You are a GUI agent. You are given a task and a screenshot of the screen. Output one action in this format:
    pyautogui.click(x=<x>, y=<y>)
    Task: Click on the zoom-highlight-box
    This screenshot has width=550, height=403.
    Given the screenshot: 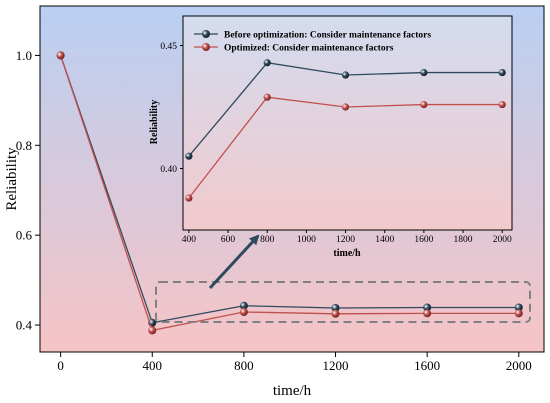 What is the action you would take?
    pyautogui.click(x=343, y=302)
    